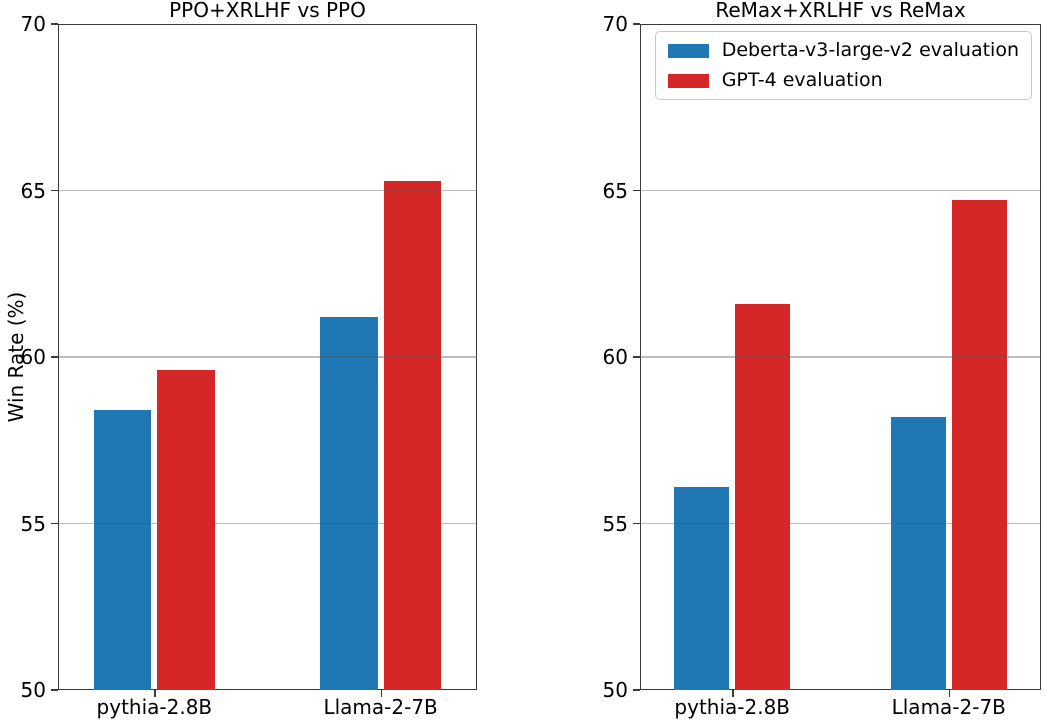 This screenshot has width=1047, height=720. Describe the element at coordinates (688, 50) in the screenshot. I see `deberta-legend-swatch` at that location.